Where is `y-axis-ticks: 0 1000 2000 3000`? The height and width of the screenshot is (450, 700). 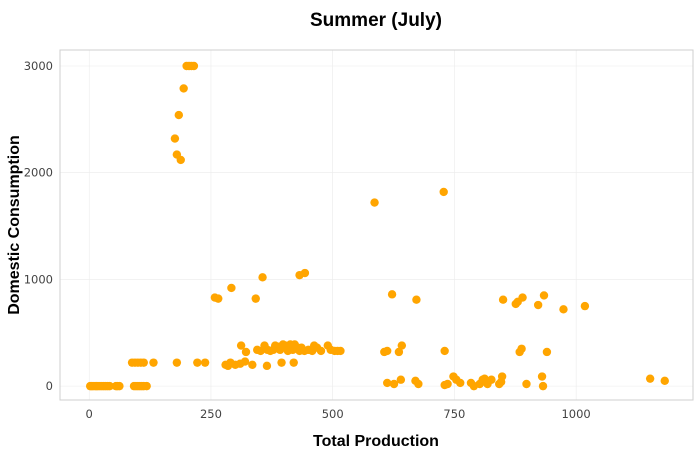 y-axis-ticks: 0 1000 2000 3000 is located at coordinates (38, 226).